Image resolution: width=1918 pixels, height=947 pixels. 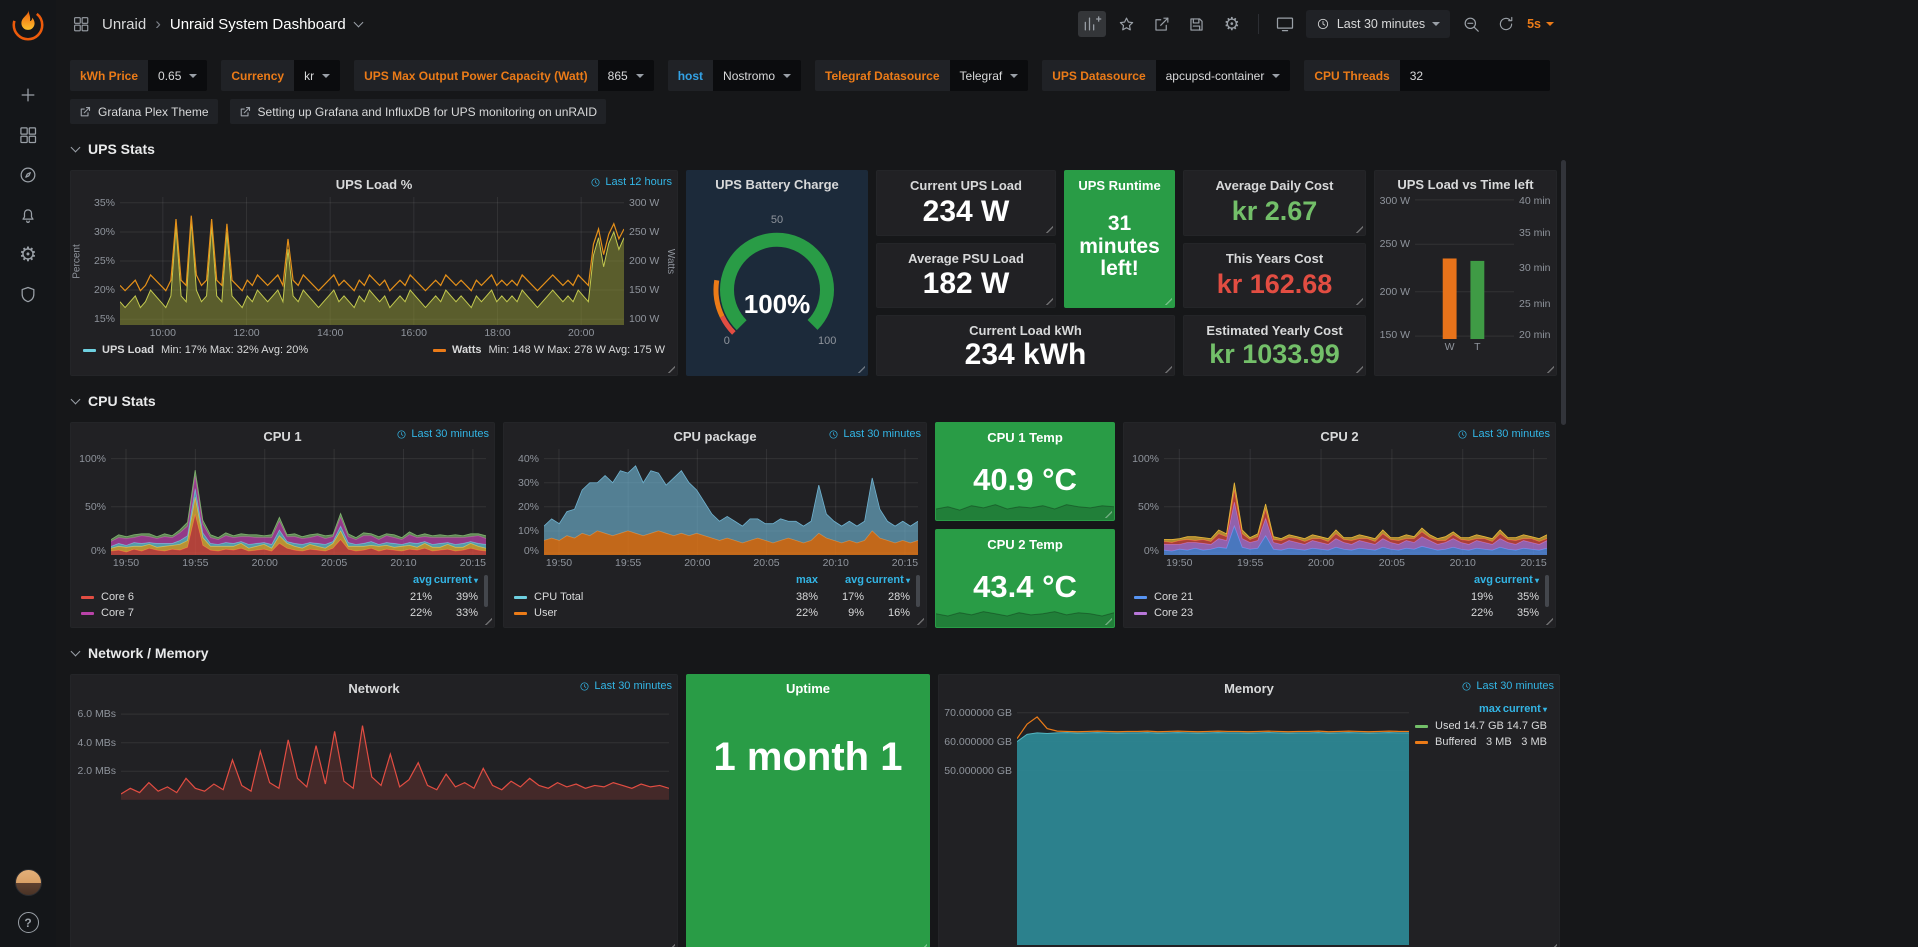 I want to click on breadcrumb: Unraid › Unraid System Dashboard, so click(x=233, y=24).